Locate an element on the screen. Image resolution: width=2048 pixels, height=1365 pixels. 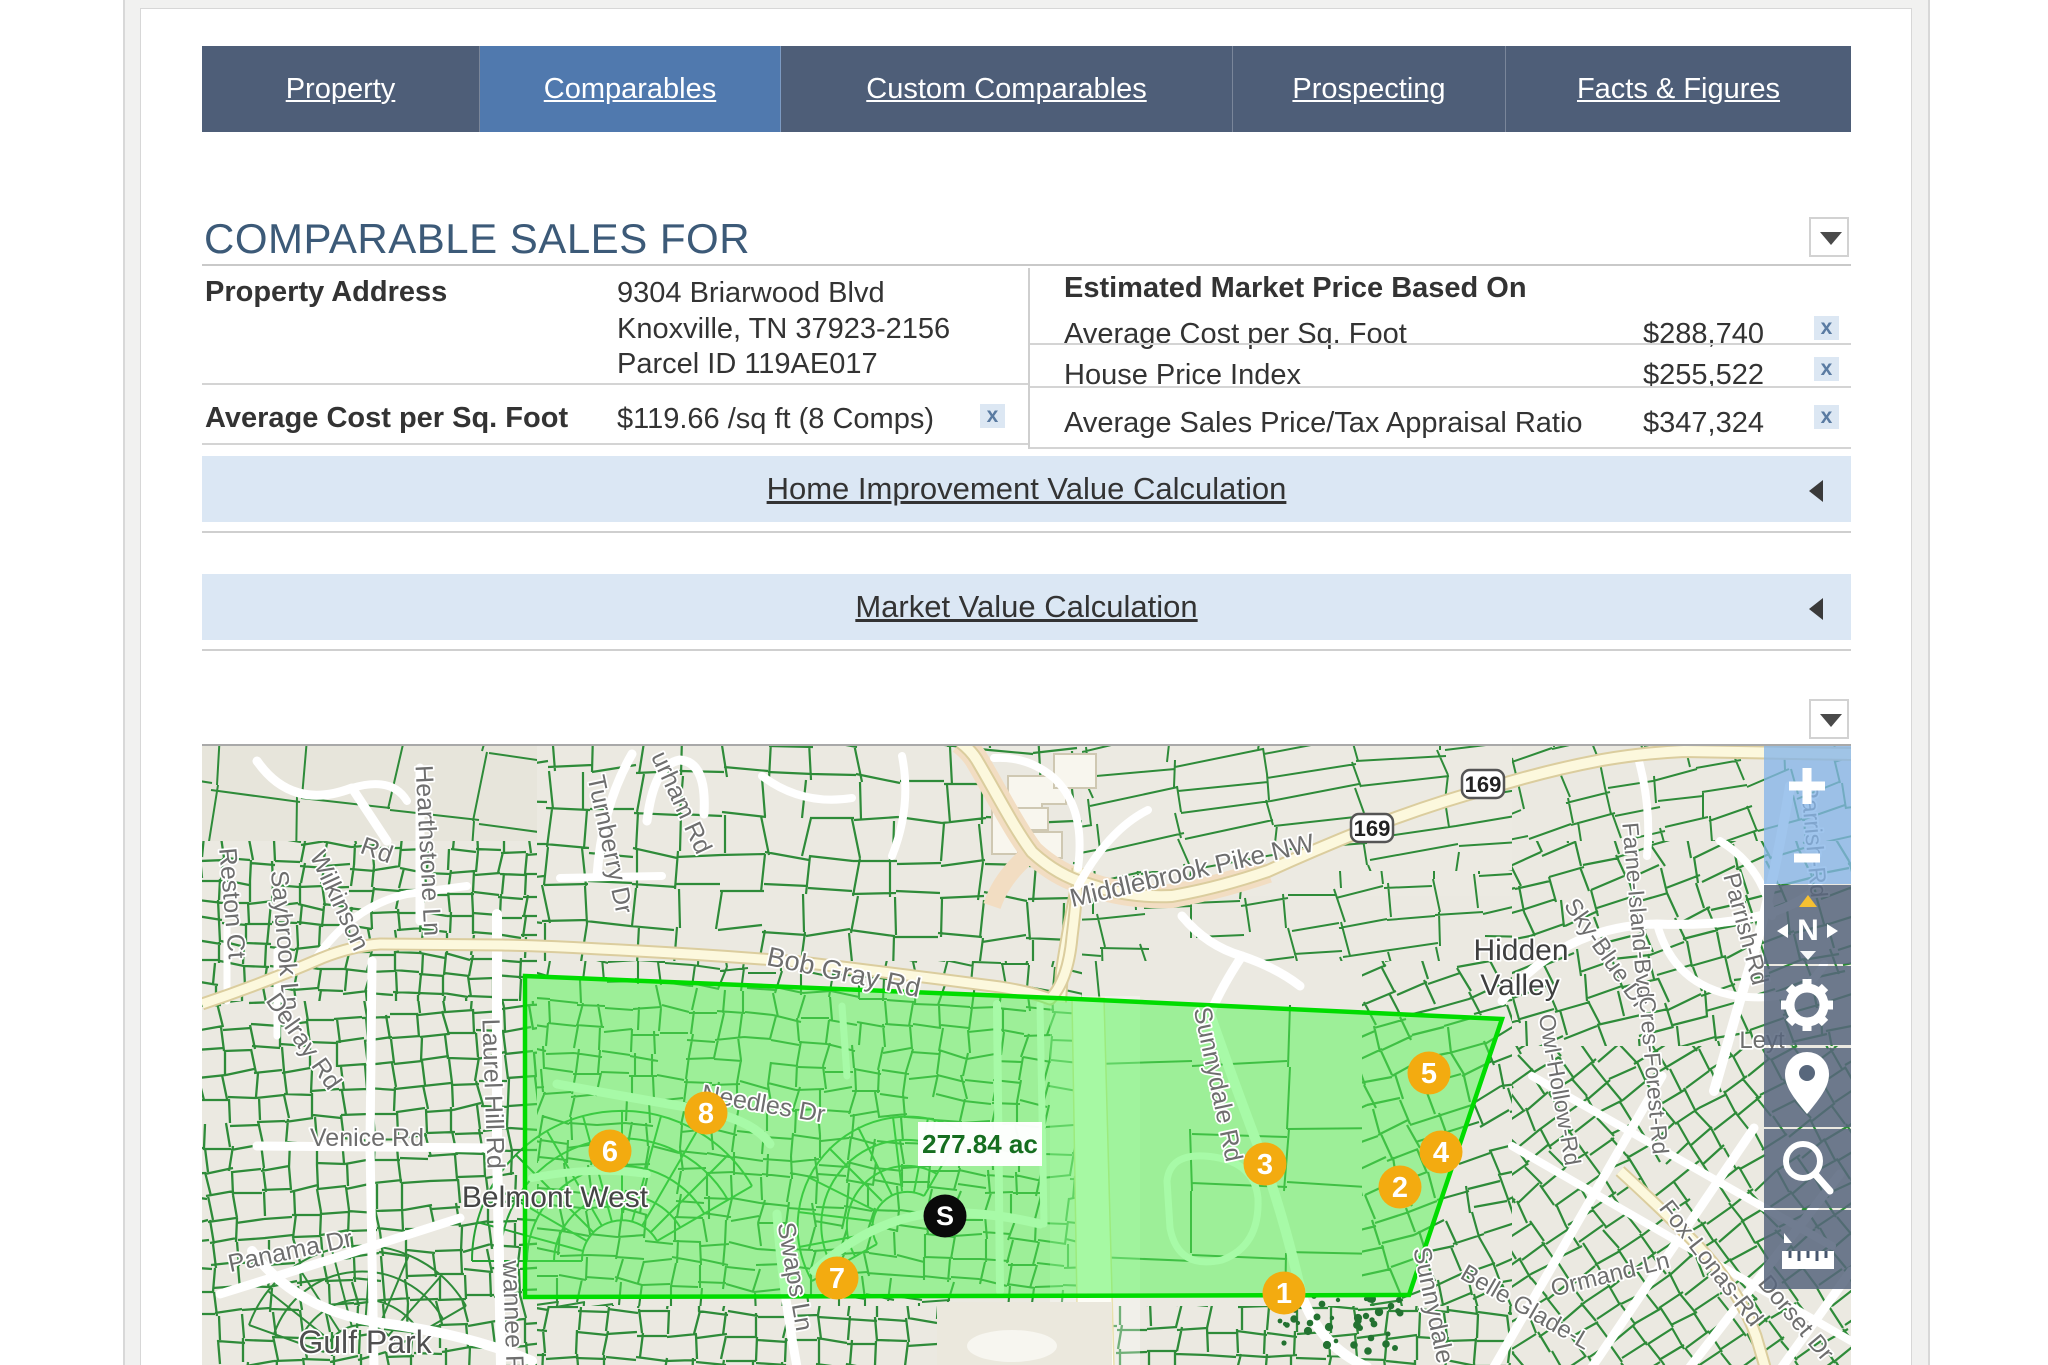
svg-text: Laurel Hill Rd is located at coordinates (492, 1093).